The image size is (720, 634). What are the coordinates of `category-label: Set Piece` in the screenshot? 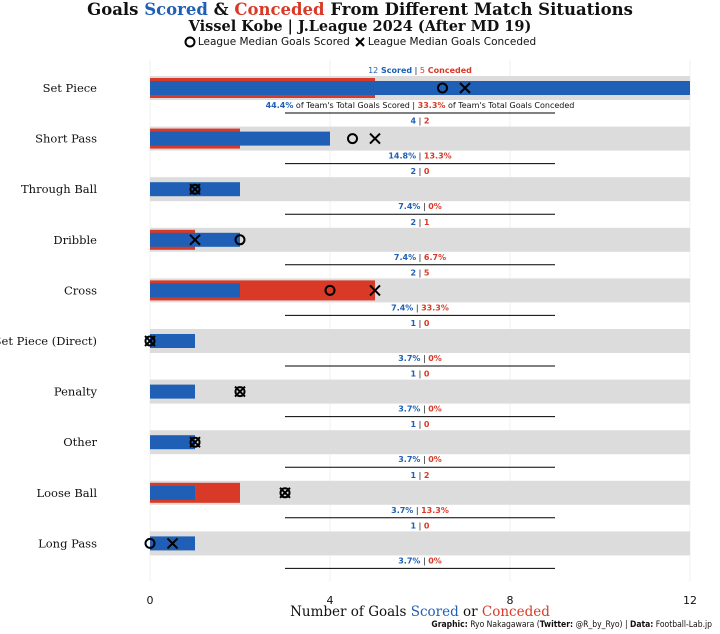 It's located at (70, 88).